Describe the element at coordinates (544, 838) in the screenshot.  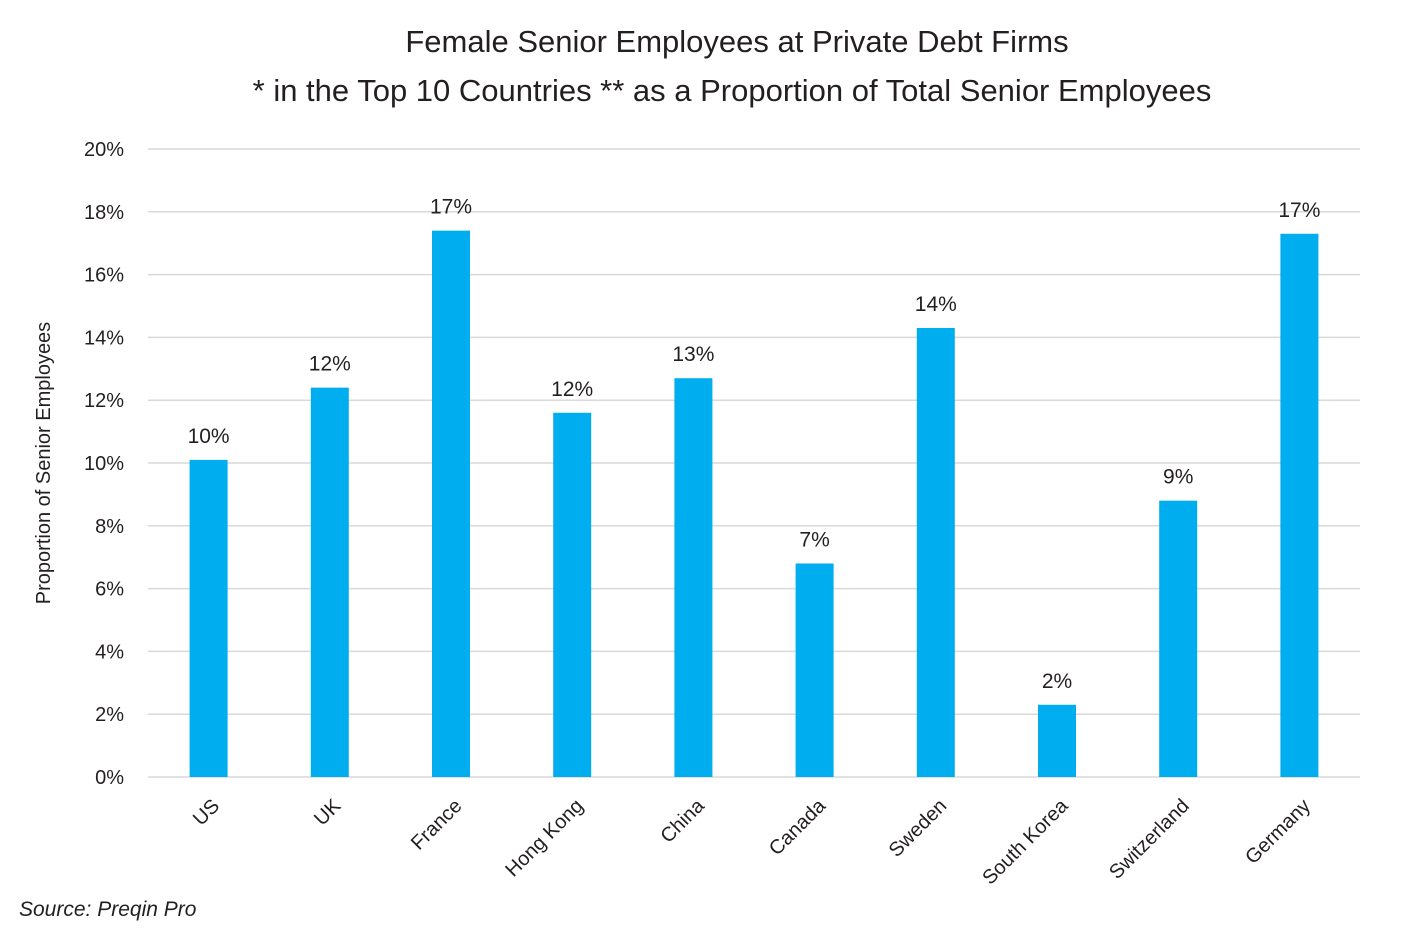
I see `x-tick-label: Hong Kong` at that location.